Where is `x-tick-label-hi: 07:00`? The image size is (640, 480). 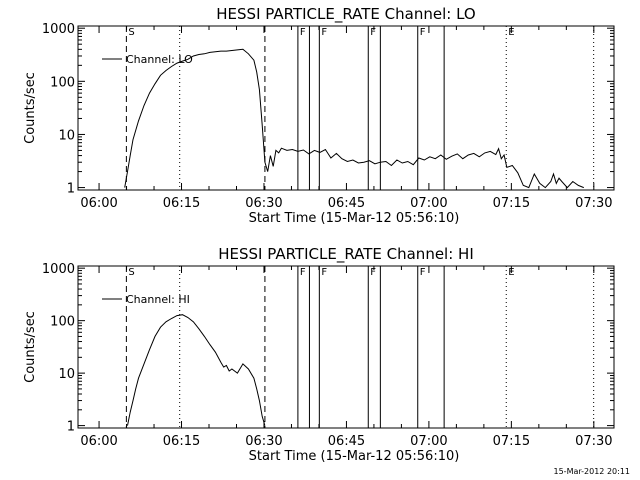
x-tick-label-hi: 07:00 is located at coordinates (428, 441).